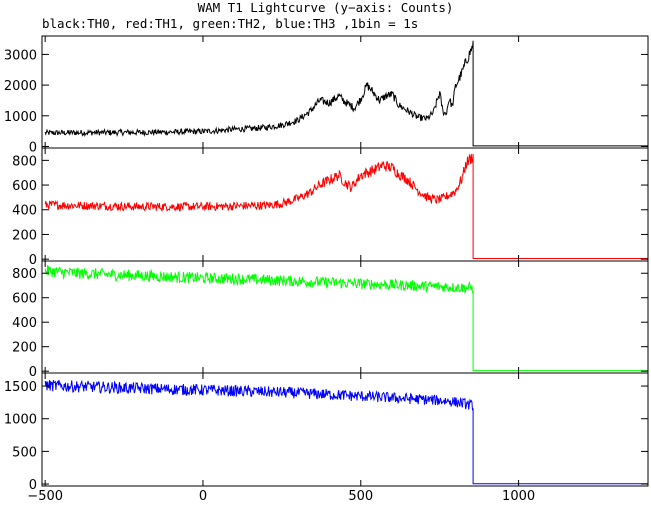 This screenshot has width=651, height=505. Describe the element at coordinates (518, 496) in the screenshot. I see `x-tick-label: 1000` at that location.